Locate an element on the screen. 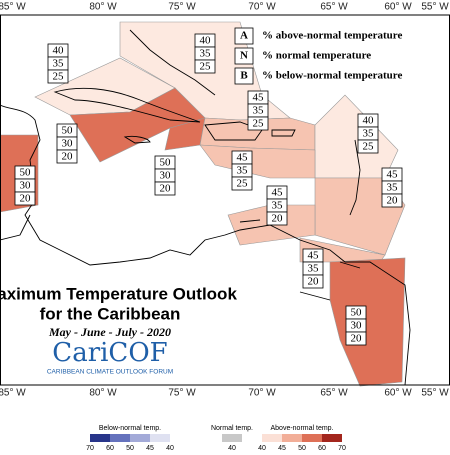  lon-label-bottom: 80° W is located at coordinates (103, 393).